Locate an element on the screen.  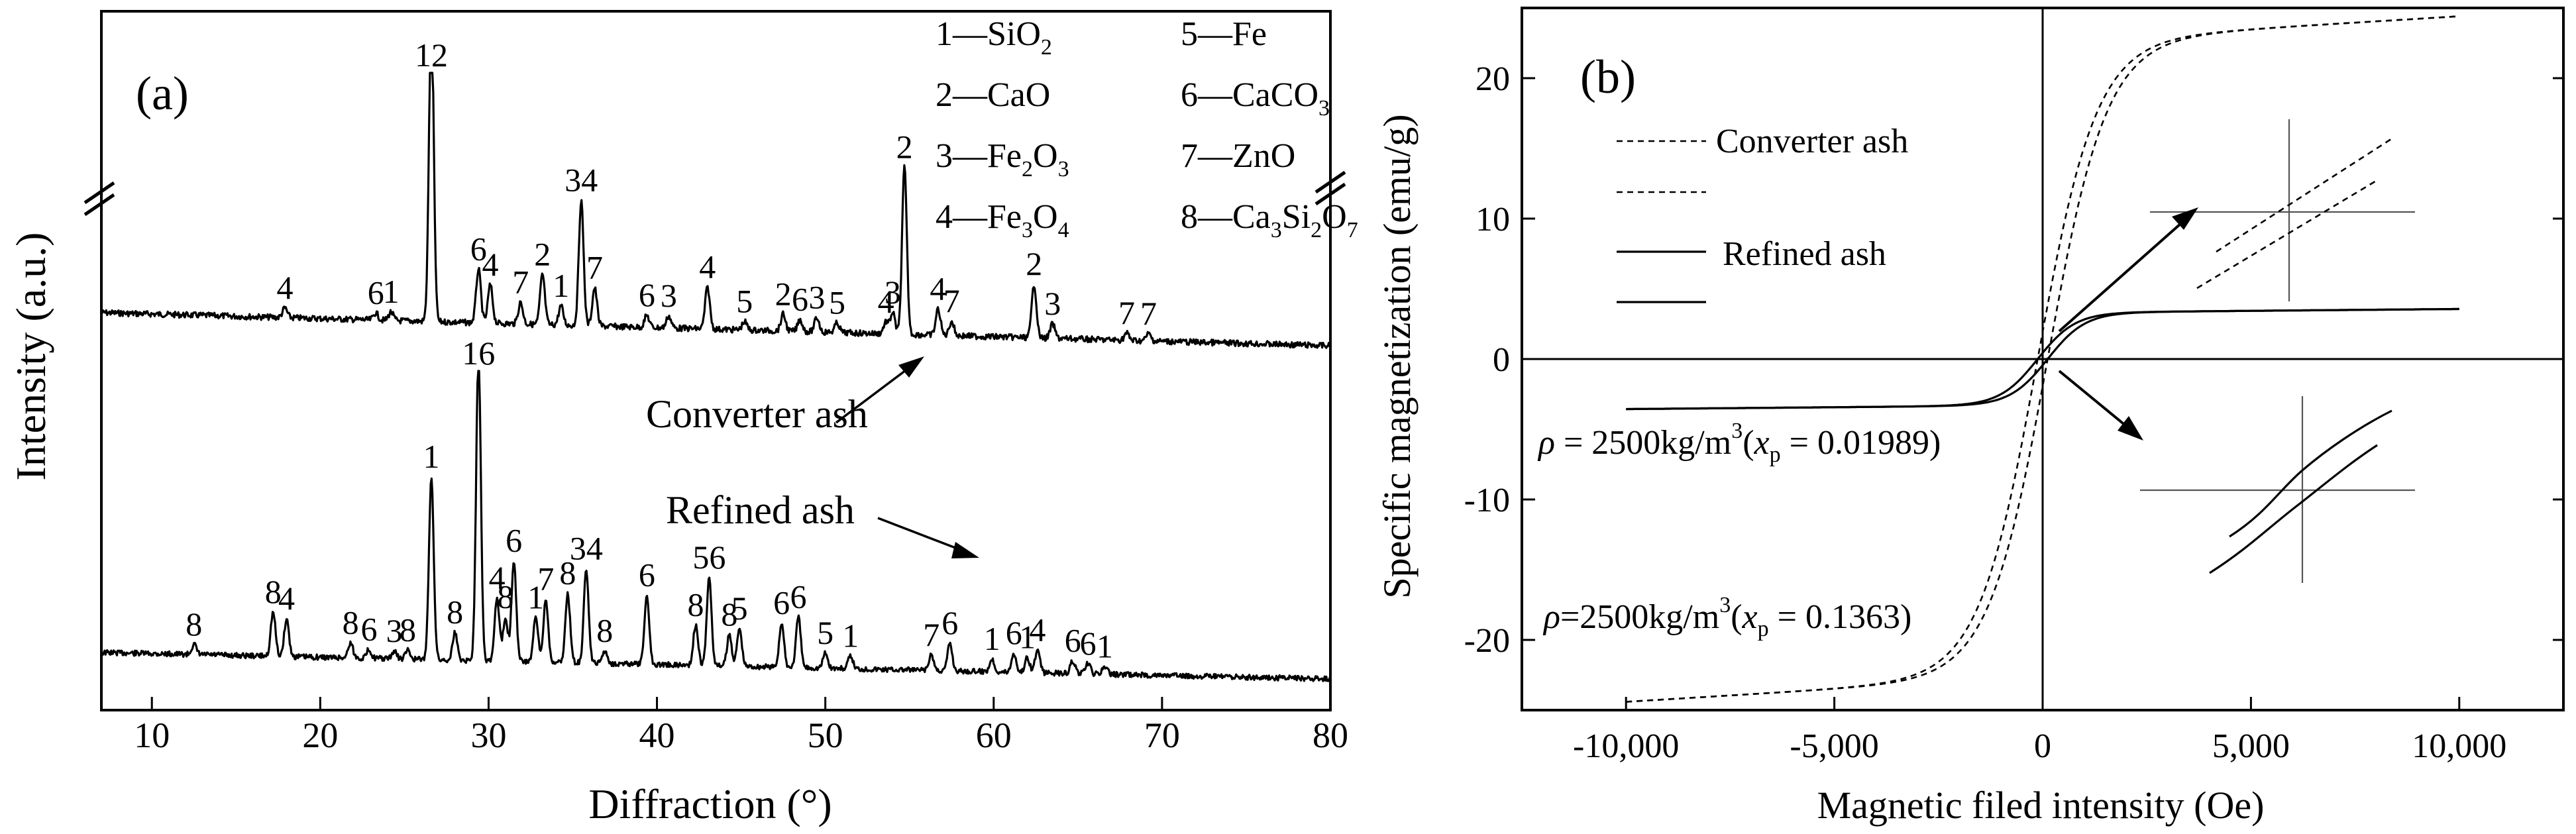
inset-upper-arrow is located at coordinates (2123, 275).